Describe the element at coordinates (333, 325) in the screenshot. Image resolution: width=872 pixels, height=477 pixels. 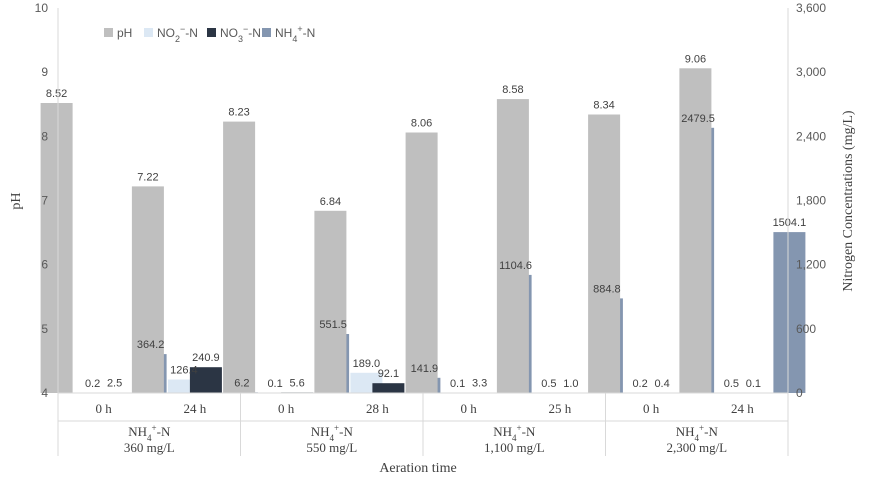
I see `data-label: 551.5` at that location.